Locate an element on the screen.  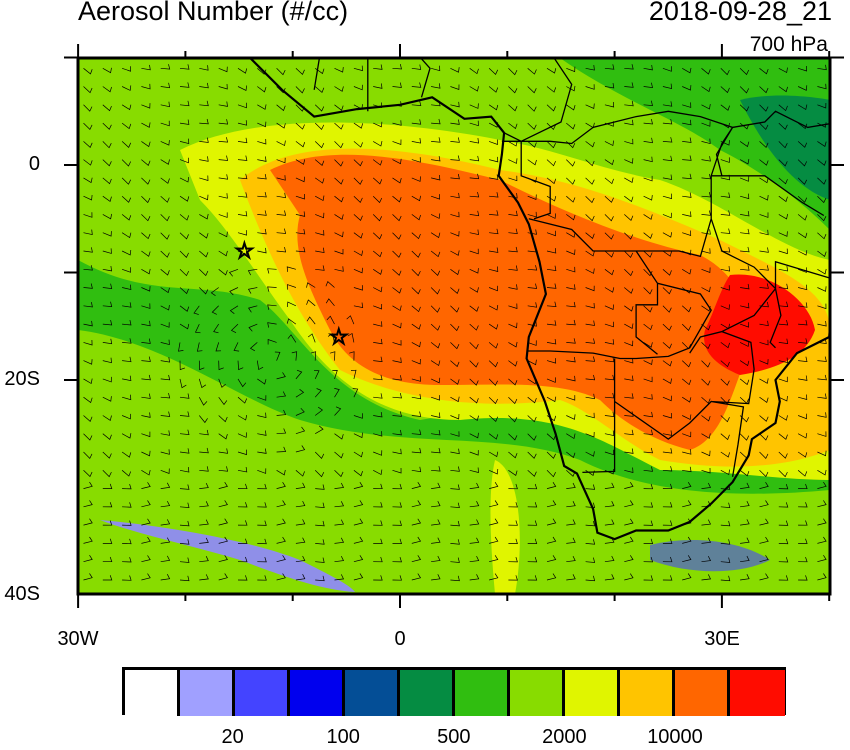
star-marker is located at coordinates (338, 336).